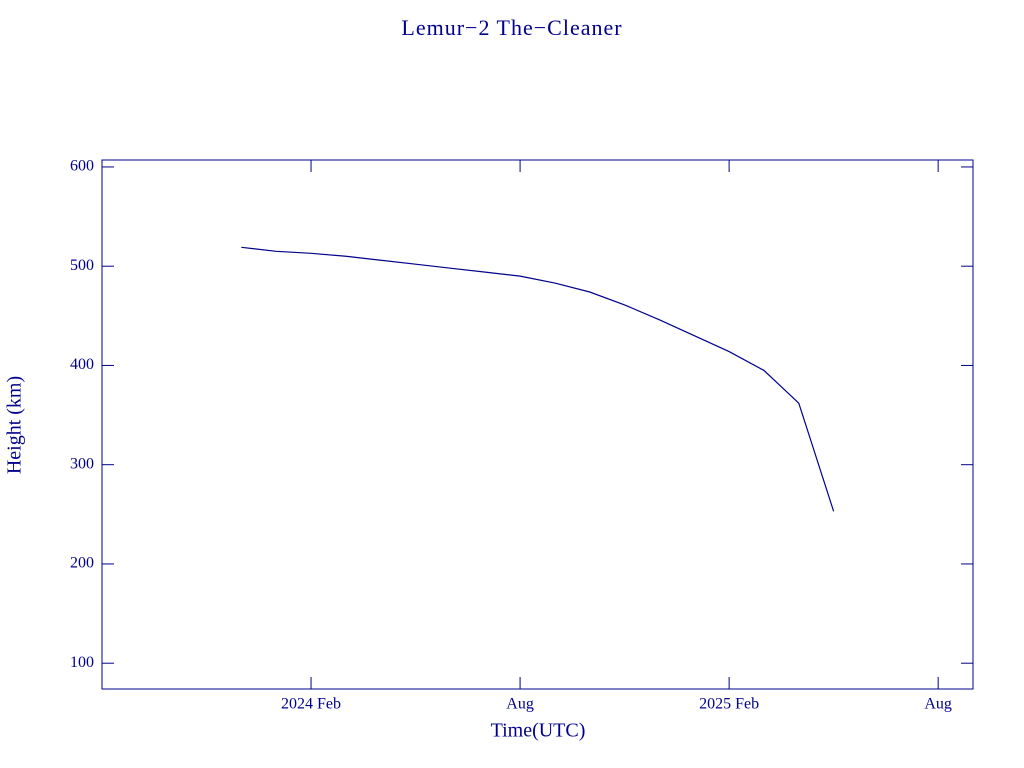  I want to click on chart-title: Lemur−2 The−Cleaner, so click(511, 27).